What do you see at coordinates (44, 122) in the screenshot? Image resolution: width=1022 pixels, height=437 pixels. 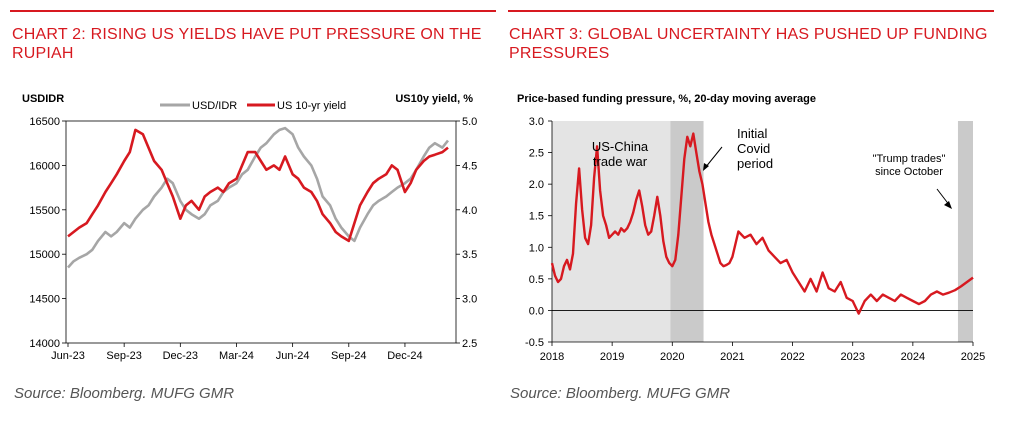 I see `left-y-tick-label: 16500` at bounding box center [44, 122].